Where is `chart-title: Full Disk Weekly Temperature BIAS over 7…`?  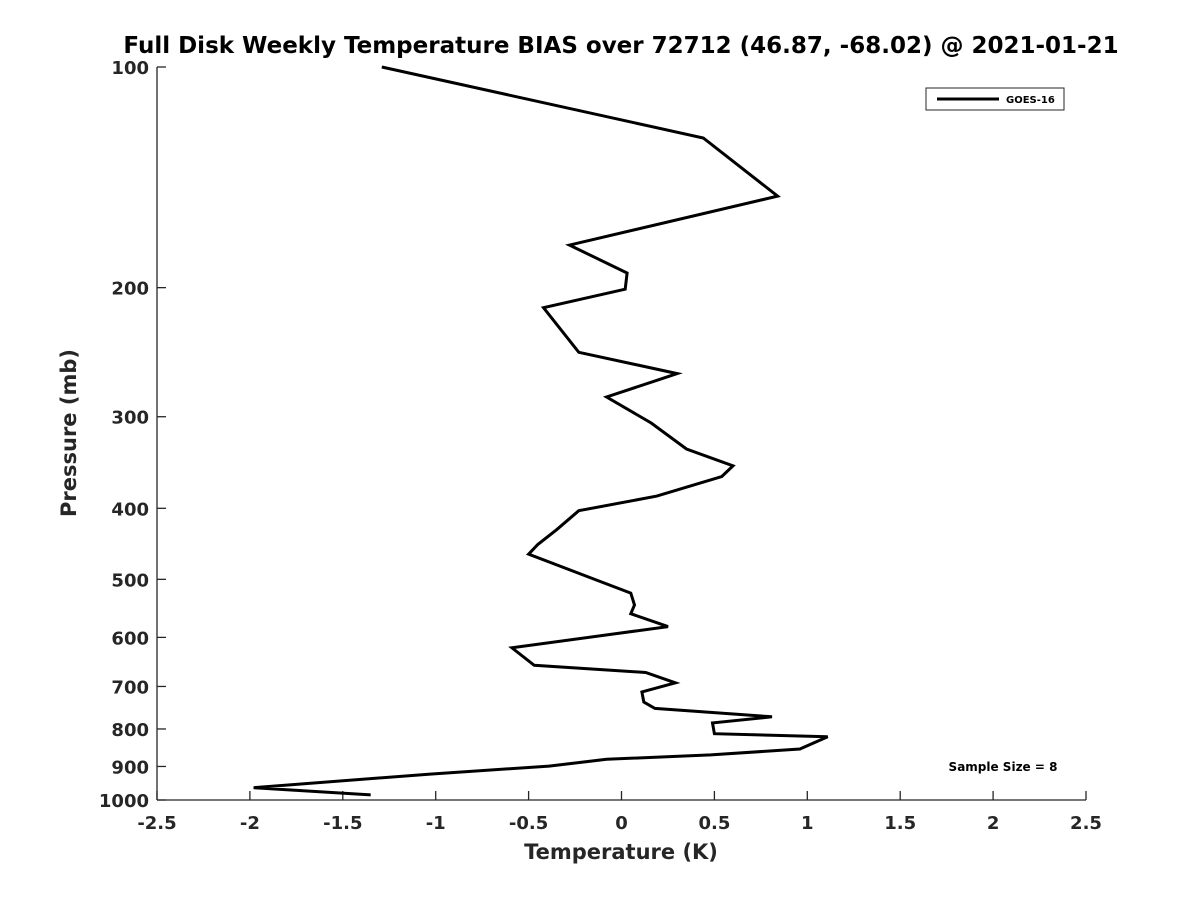 chart-title: Full Disk Weekly Temperature BIAS over 7… is located at coordinates (620, 46).